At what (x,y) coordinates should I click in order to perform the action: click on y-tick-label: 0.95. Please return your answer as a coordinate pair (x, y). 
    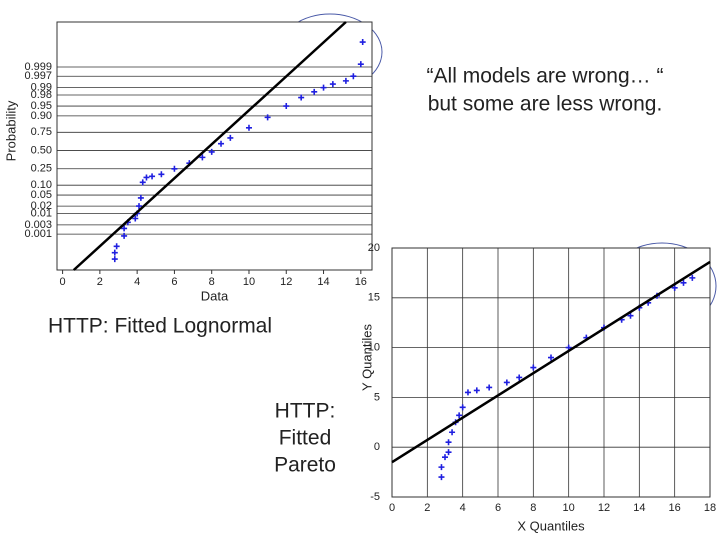
    Looking at the image, I should click on (41, 106).